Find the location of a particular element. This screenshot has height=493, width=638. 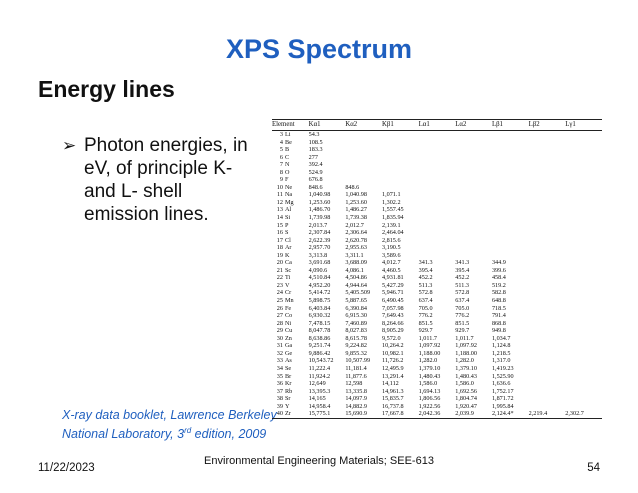

element-symbol-cell: Zn is located at coordinates (288, 338).